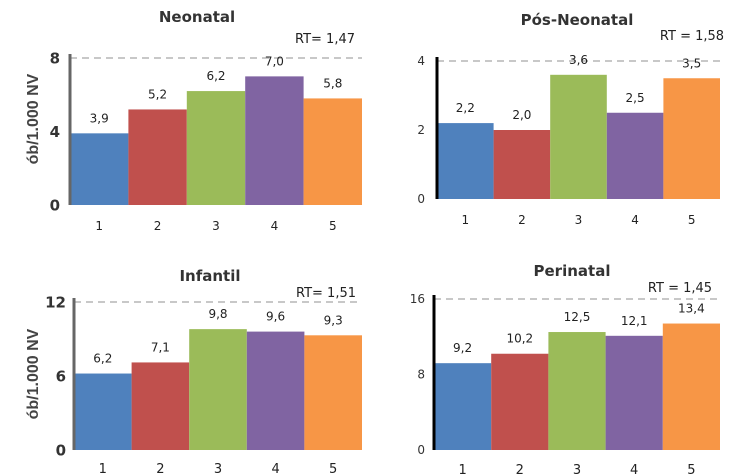 The image size is (734, 475). What do you see at coordinates (421, 61) in the screenshot?
I see `chart-2-y-tick-3: 4` at bounding box center [421, 61].